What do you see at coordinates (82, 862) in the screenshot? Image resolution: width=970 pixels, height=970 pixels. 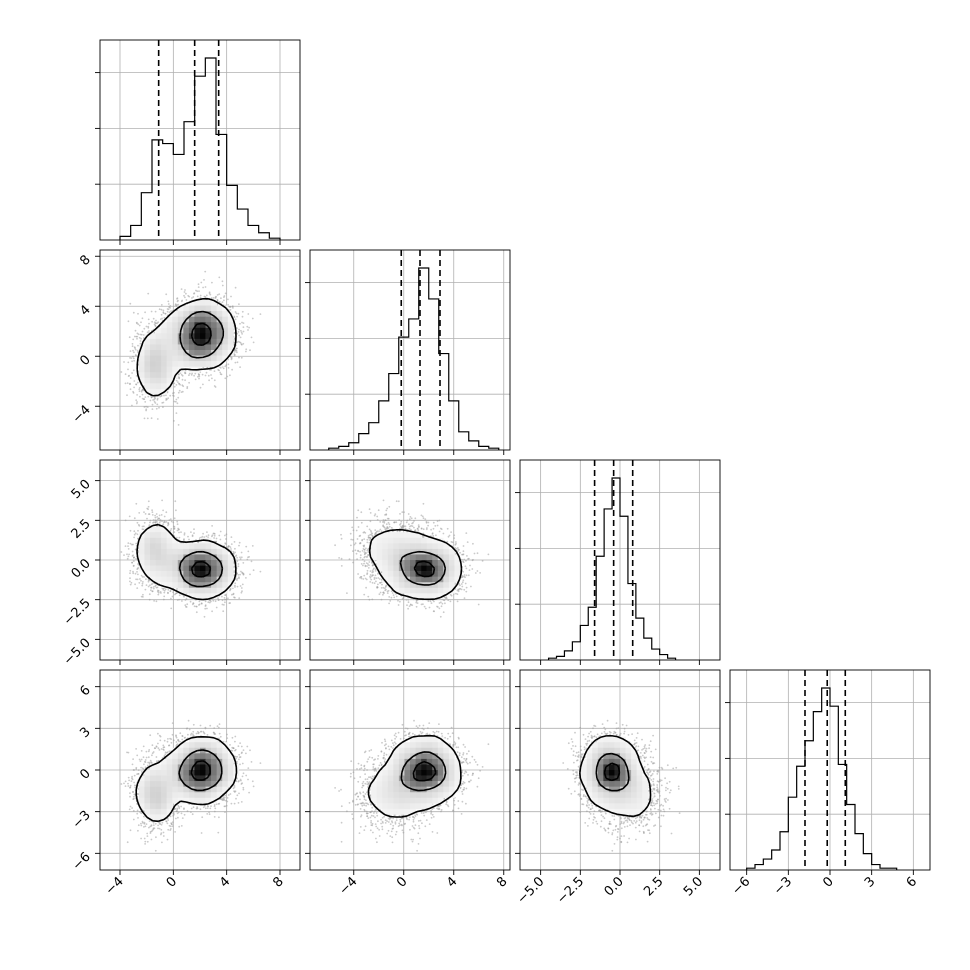 I see `y-tick-label-3-0: −6` at bounding box center [82, 862].